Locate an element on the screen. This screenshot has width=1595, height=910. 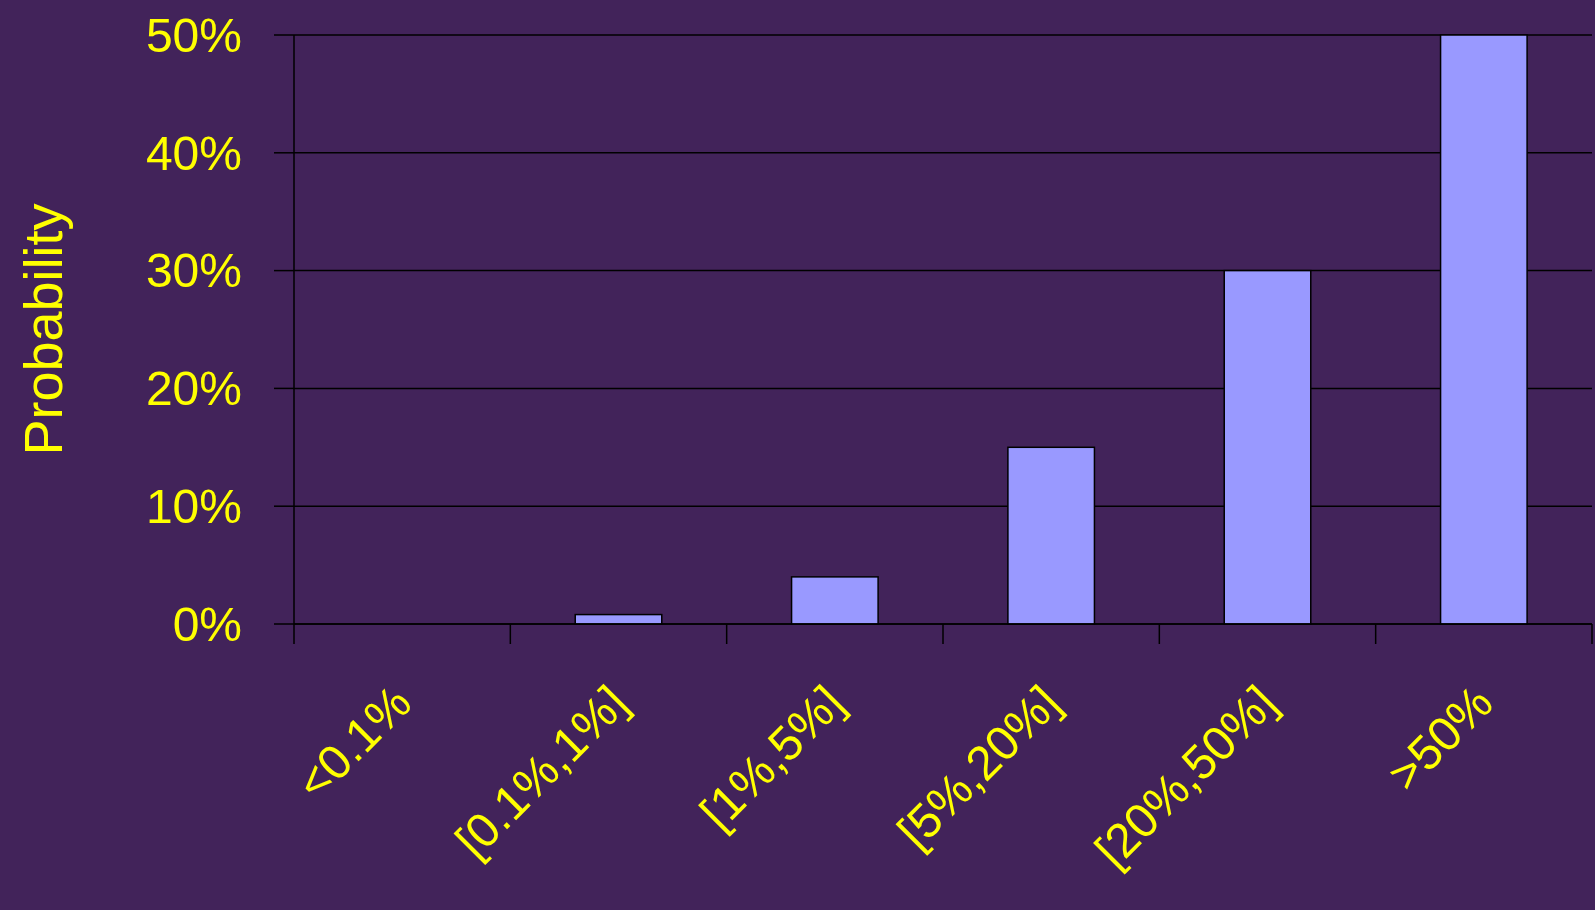
y-tick-label: 20% is located at coordinates (193, 389).